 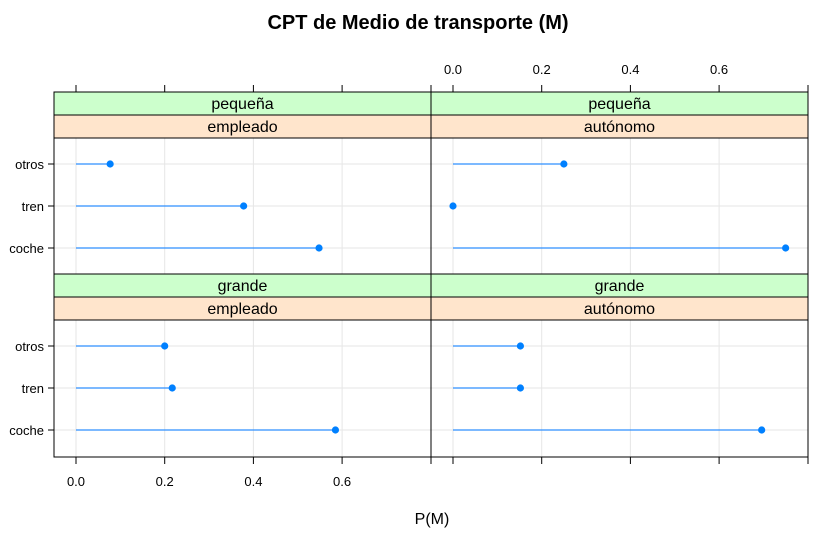 What do you see at coordinates (432, 519) in the screenshot?
I see `x-axis-label: P(M)` at bounding box center [432, 519].